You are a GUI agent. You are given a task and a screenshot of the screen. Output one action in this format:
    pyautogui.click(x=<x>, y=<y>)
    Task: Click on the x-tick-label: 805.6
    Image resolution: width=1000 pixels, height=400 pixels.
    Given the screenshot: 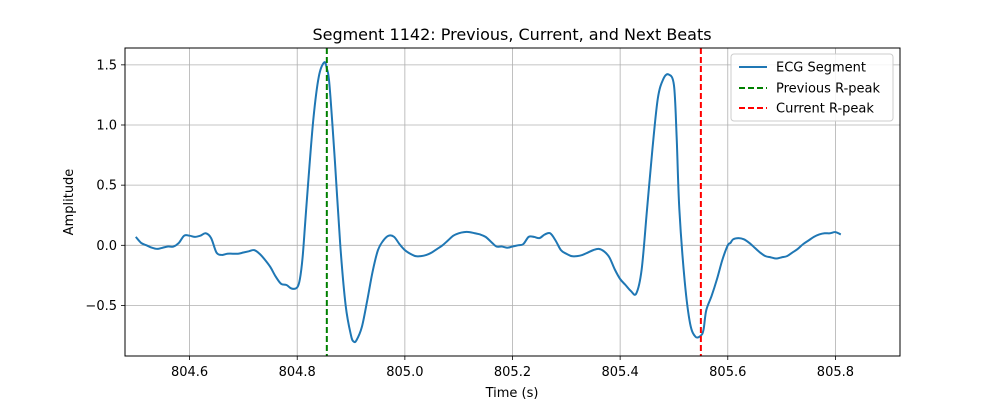 What is the action you would take?
    pyautogui.click(x=727, y=372)
    